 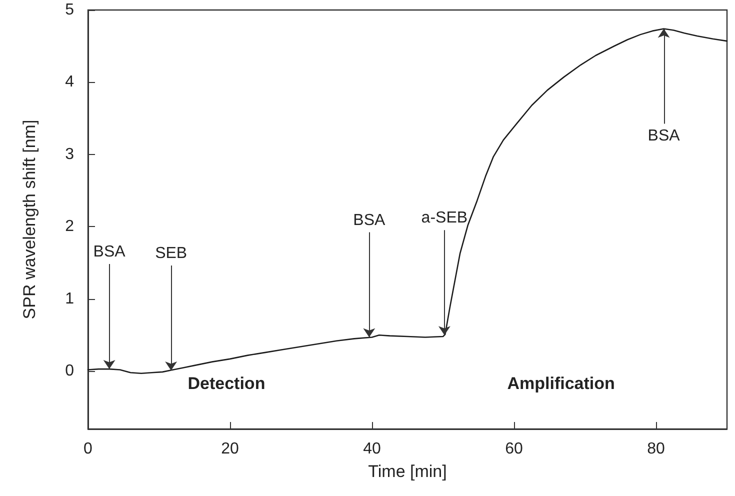 What do you see at coordinates (514, 449) in the screenshot?
I see `x-tick-label: 60` at bounding box center [514, 449].